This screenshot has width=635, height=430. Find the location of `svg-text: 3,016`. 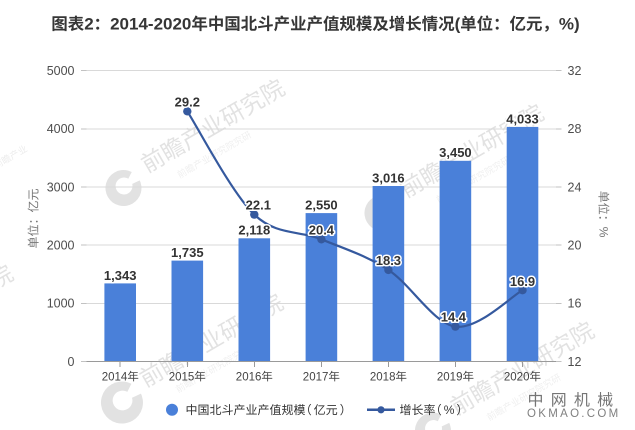

svg-text: 3,016 is located at coordinates (388, 177).